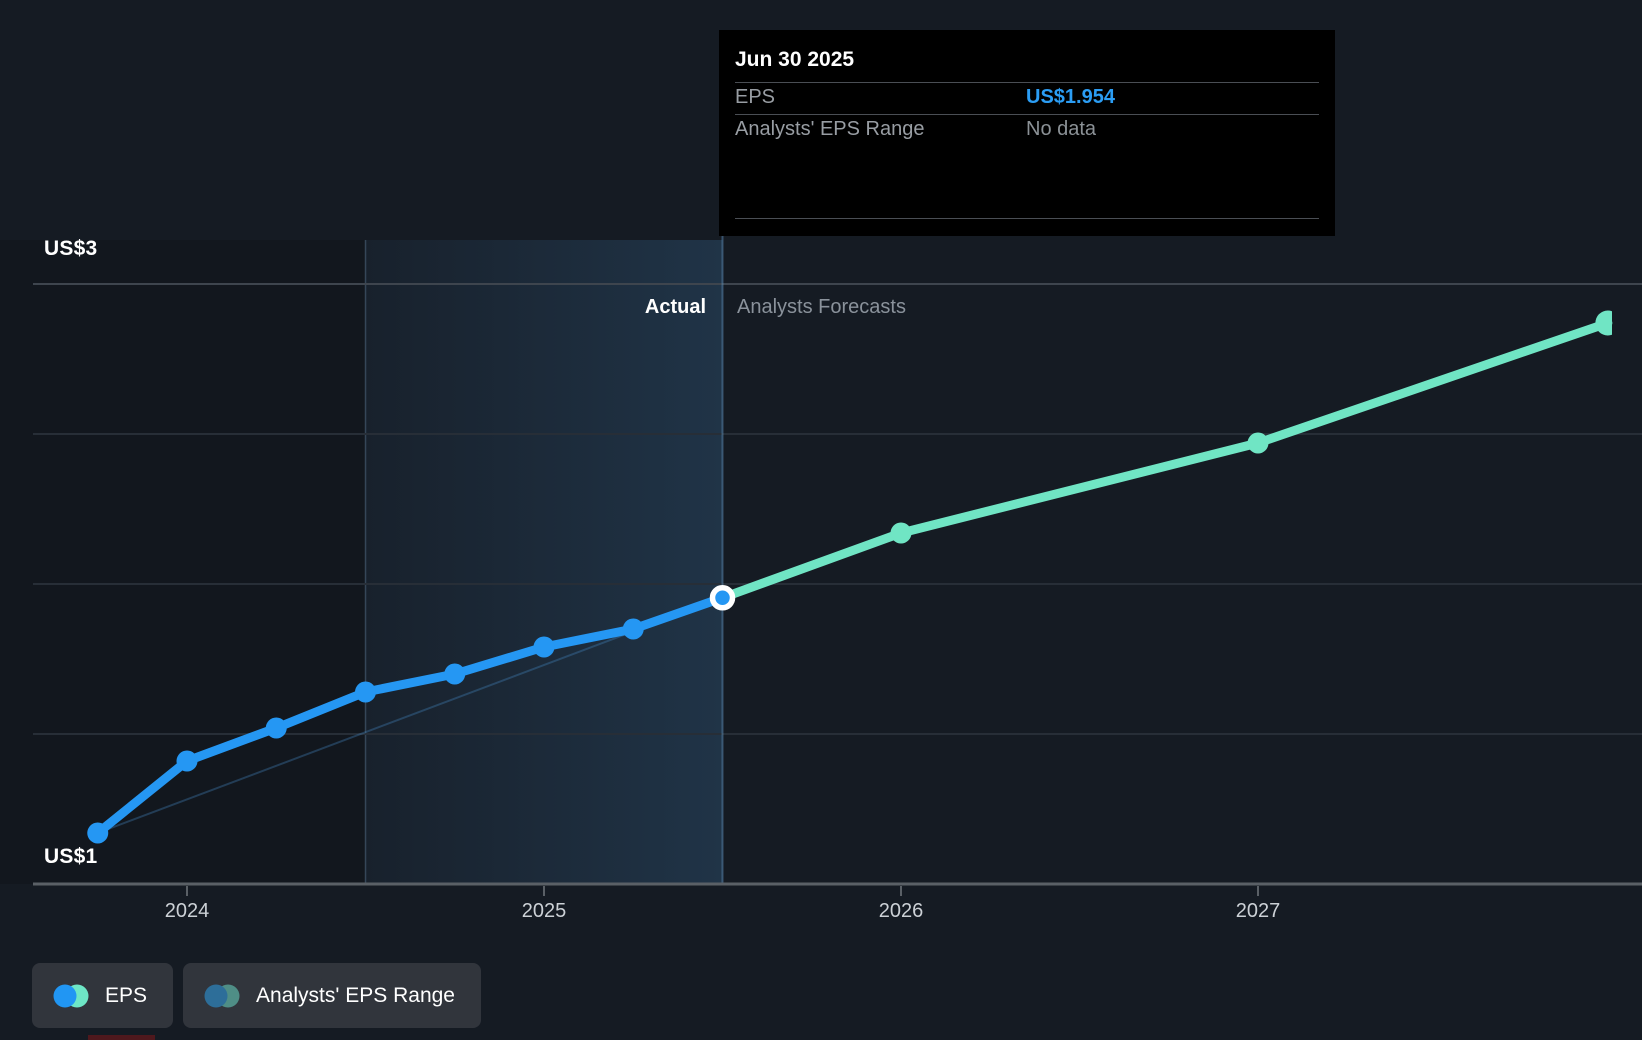 Image resolution: width=1642 pixels, height=1040 pixels. I want to click on eps-series-dots-icon, so click(71, 995).